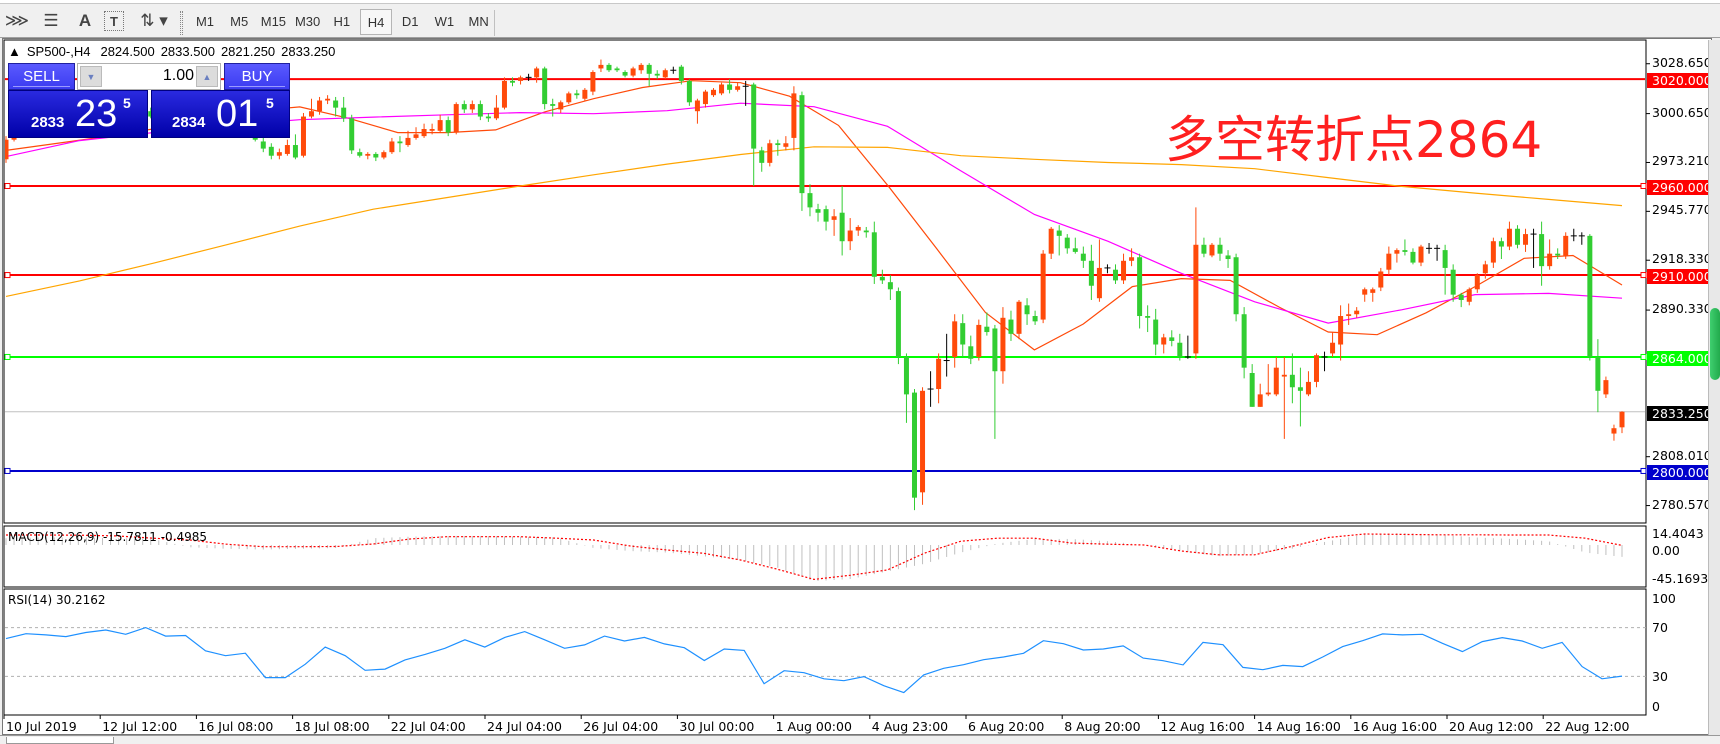  Describe the element at coordinates (41, 76) in the screenshot. I see `sell-button: SELL` at that location.